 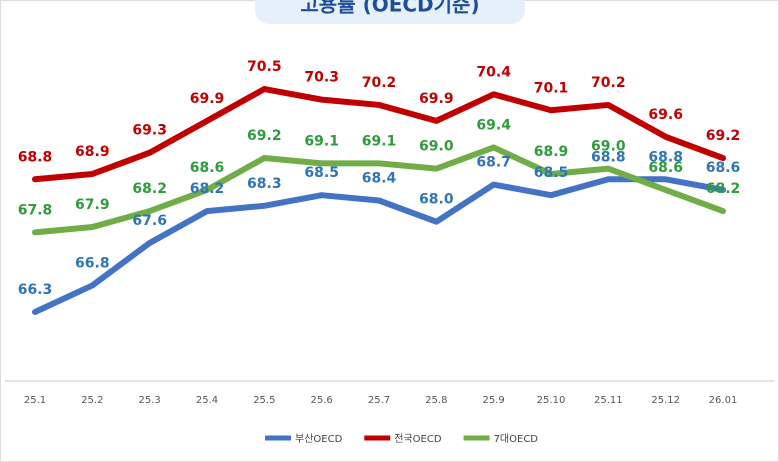 What do you see at coordinates (608, 400) in the screenshot?
I see `x-tick-label: 25.11` at bounding box center [608, 400].